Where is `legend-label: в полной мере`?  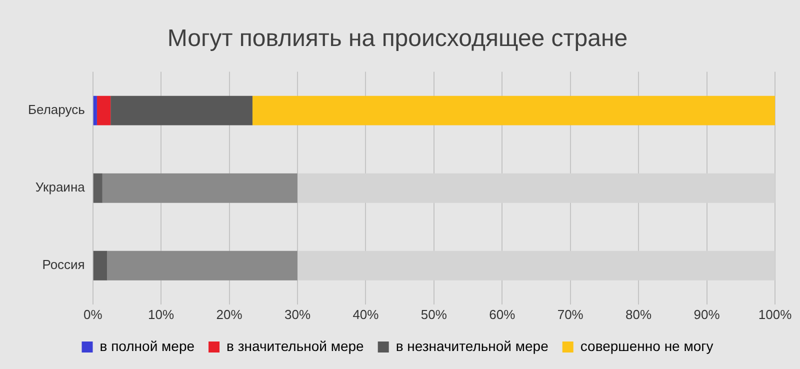 legend-label: в полной мере is located at coordinates (147, 346).